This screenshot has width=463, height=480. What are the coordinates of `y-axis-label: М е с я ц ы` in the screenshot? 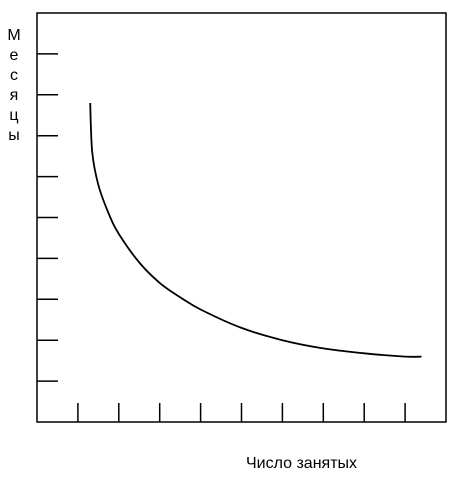 It's located at (14, 85).